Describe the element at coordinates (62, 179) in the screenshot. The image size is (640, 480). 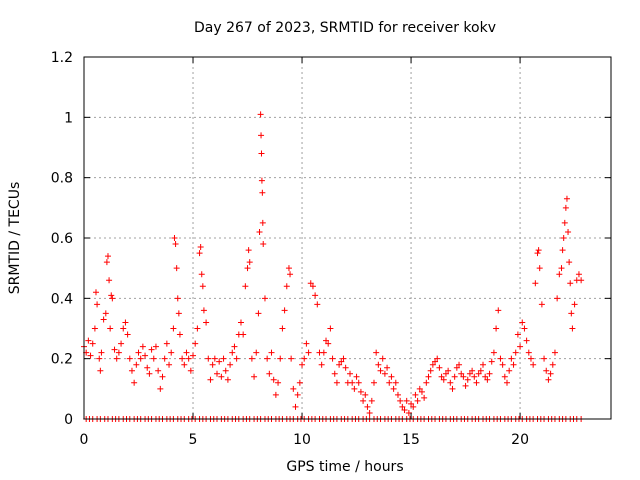
I see `y-tick-label: 0.8` at that location.